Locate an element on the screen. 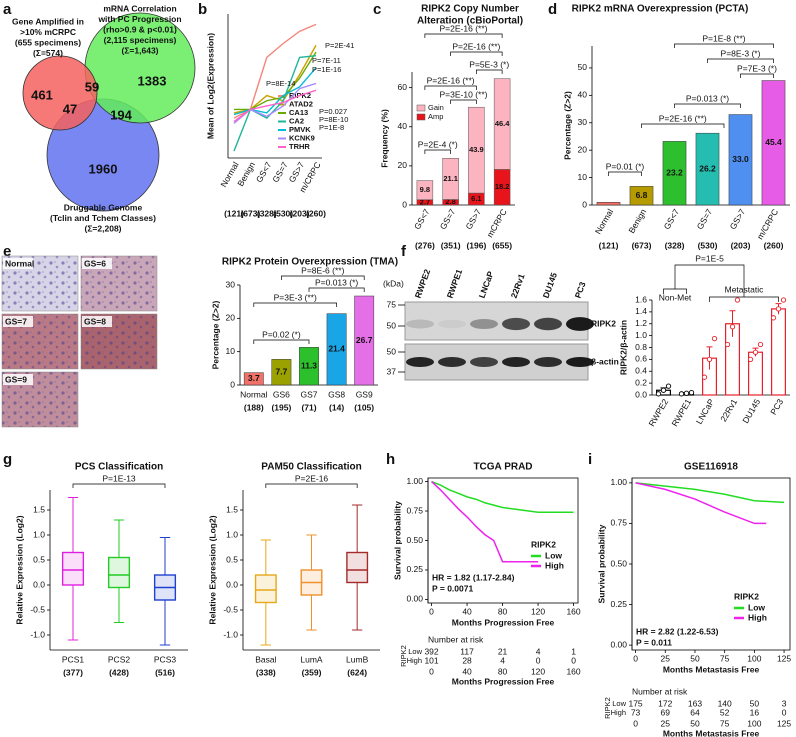 The image size is (796, 737). risk-row-label: Low is located at coordinates (619, 703).